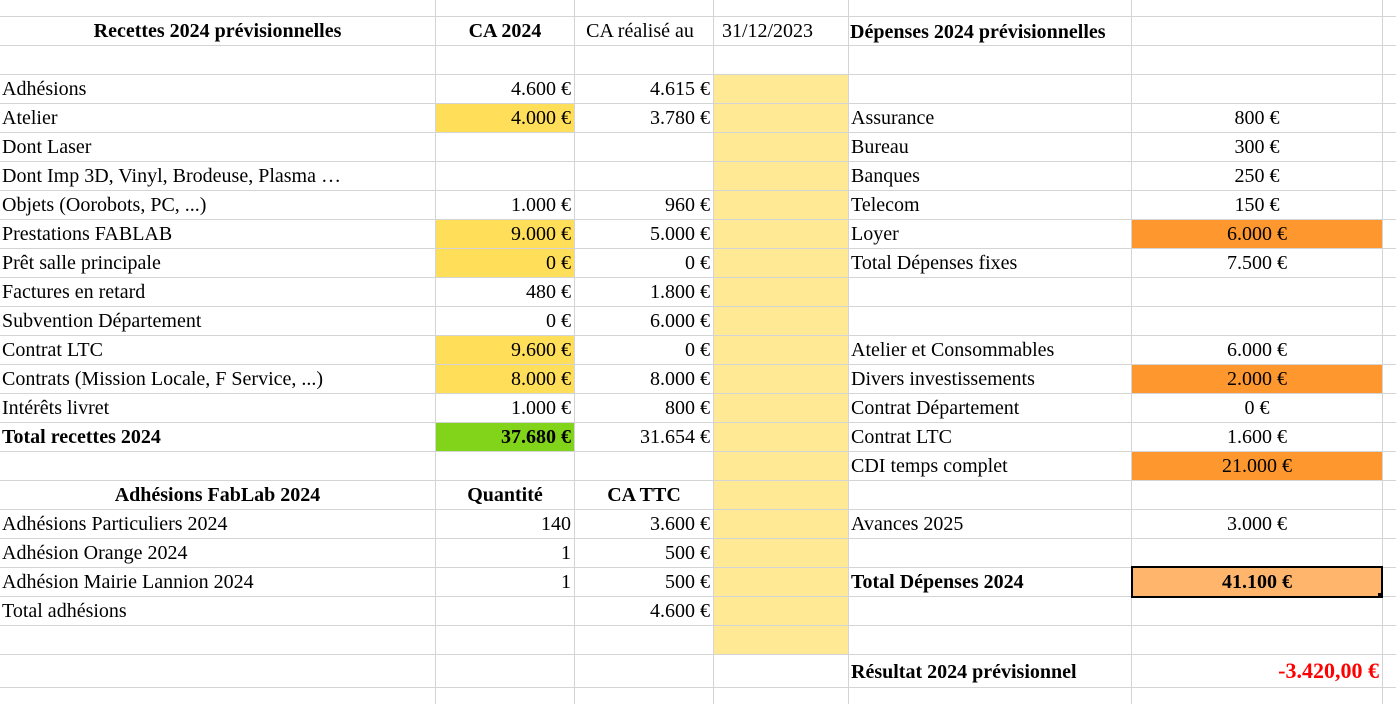 The height and width of the screenshot is (704, 1396). I want to click on adhesion-ca: 3.600 €, so click(680, 524).